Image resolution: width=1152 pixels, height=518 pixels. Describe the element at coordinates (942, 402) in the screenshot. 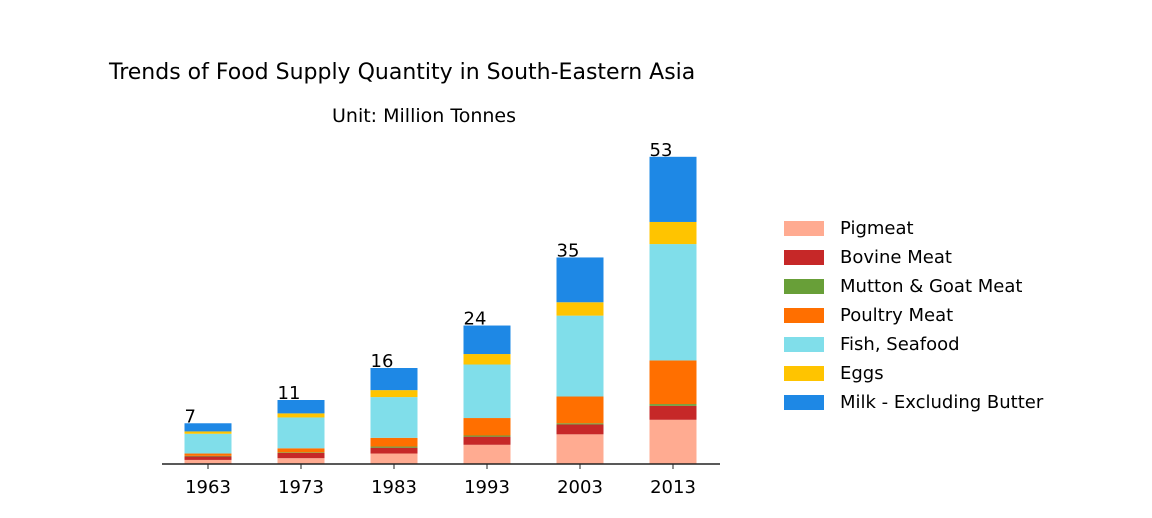

I see `legend-label: Milk - Excluding Butter` at that location.